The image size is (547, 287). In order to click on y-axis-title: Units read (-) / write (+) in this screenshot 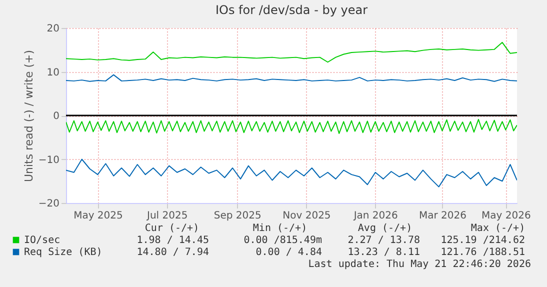, I will do `click(29, 116)`.